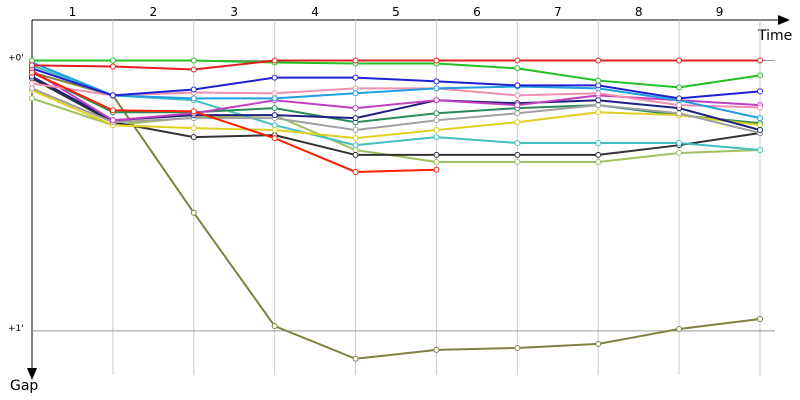 The height and width of the screenshot is (400, 800). What do you see at coordinates (558, 12) in the screenshot?
I see `lap-label: 7` at bounding box center [558, 12].